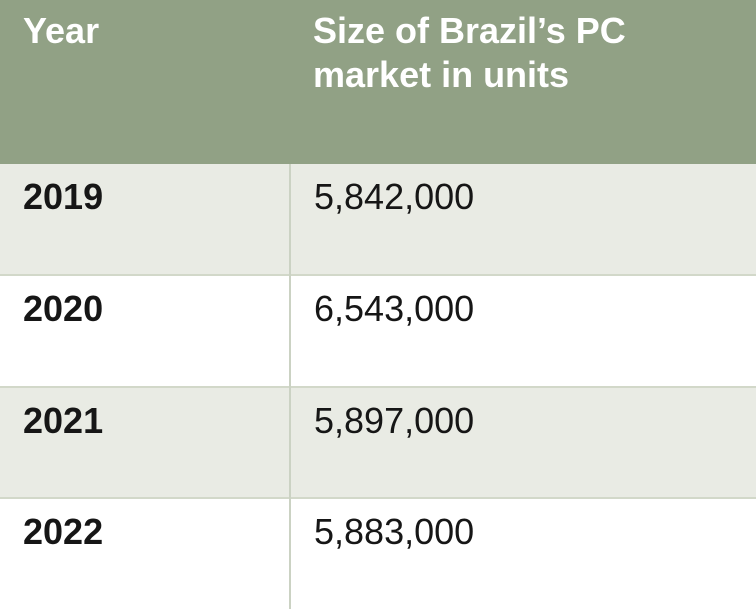 This screenshot has height=609, width=756. Describe the element at coordinates (522, 330) in the screenshot. I see `value-cell: 6,543,000` at that location.